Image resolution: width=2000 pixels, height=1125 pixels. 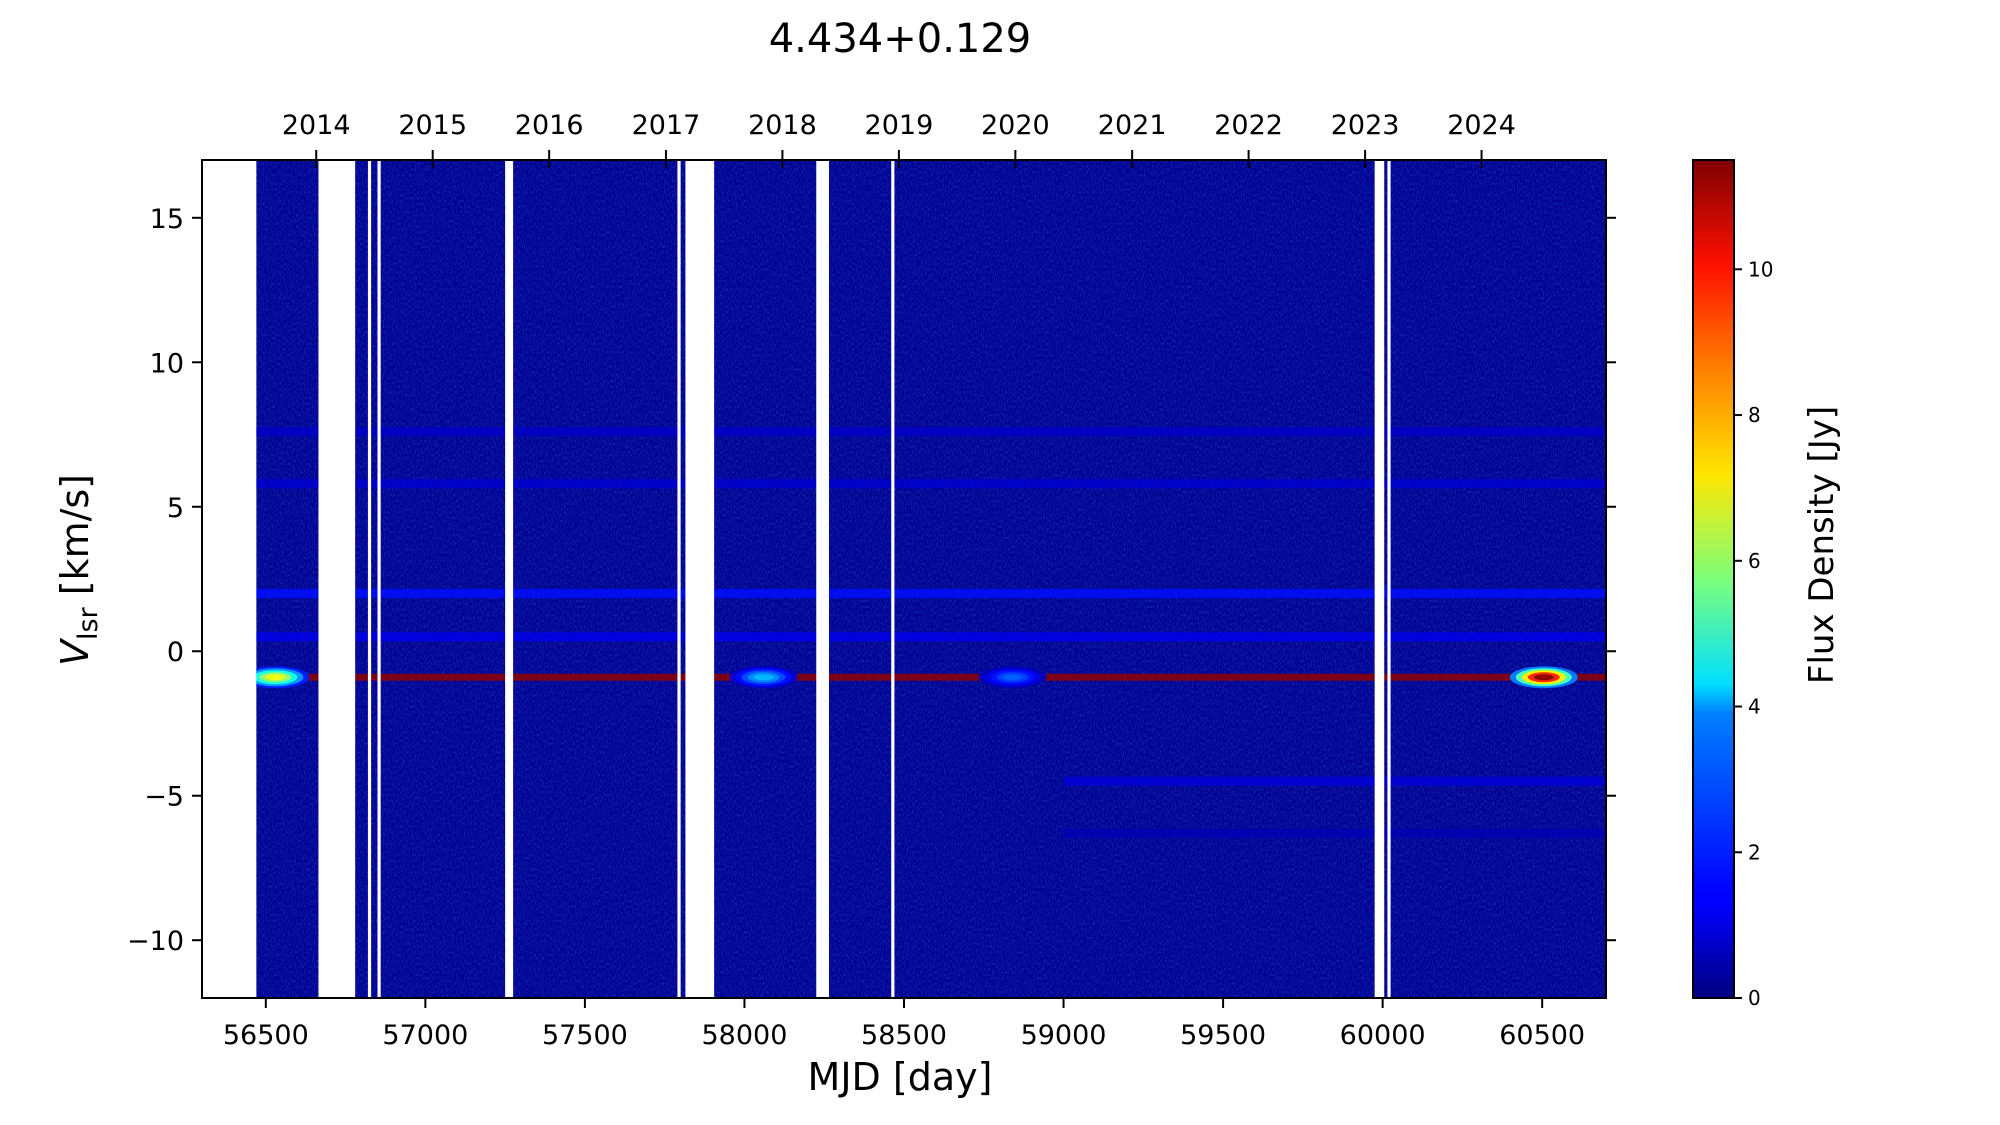 I want to click on colorbar-gradient, so click(x=1713, y=579).